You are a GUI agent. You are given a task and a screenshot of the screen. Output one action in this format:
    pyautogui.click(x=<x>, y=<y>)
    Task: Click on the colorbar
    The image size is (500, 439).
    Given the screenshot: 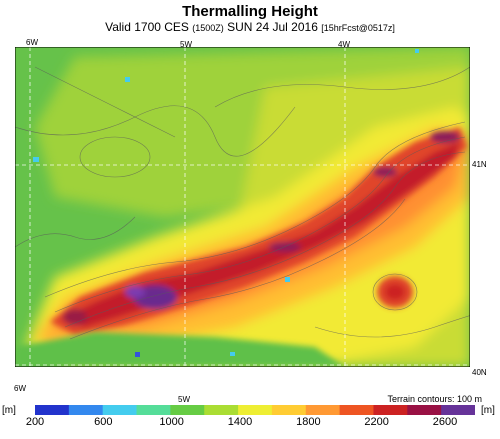 What is the action you would take?
    pyautogui.click(x=255, y=410)
    